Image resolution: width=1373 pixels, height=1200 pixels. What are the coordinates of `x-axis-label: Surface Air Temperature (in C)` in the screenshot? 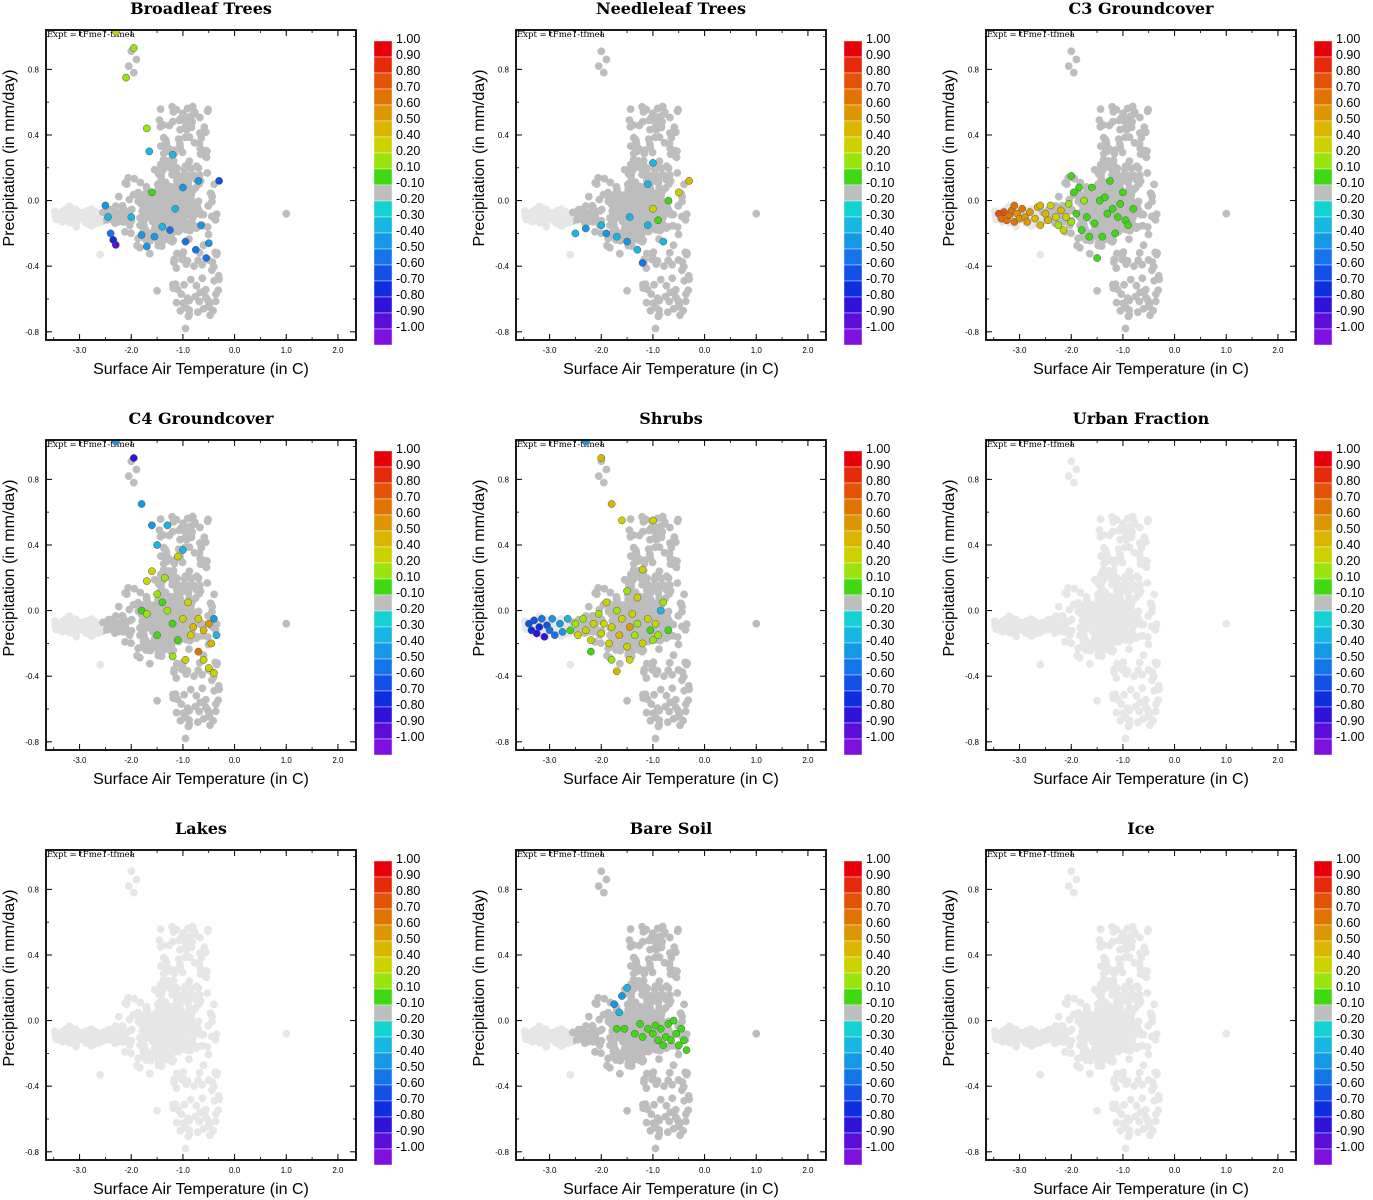 It's located at (1141, 779).